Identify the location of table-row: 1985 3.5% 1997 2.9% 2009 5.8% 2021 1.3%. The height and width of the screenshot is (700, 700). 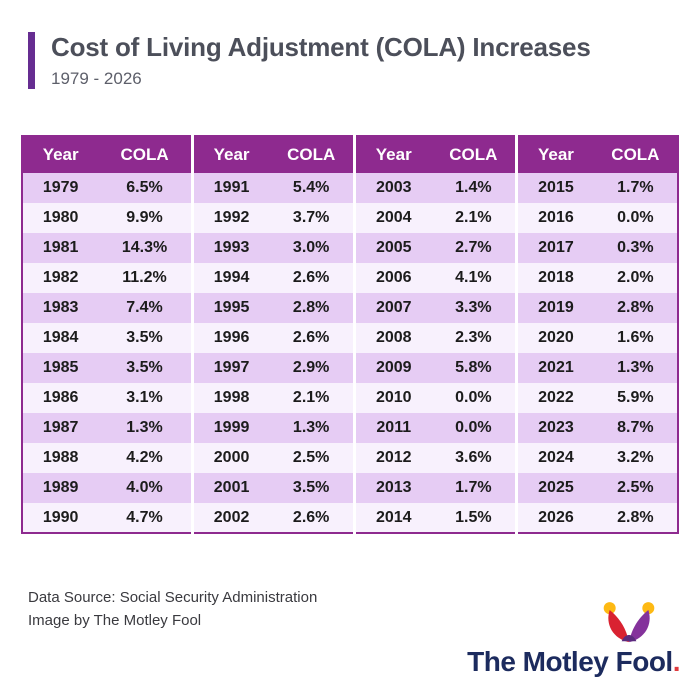
(350, 368).